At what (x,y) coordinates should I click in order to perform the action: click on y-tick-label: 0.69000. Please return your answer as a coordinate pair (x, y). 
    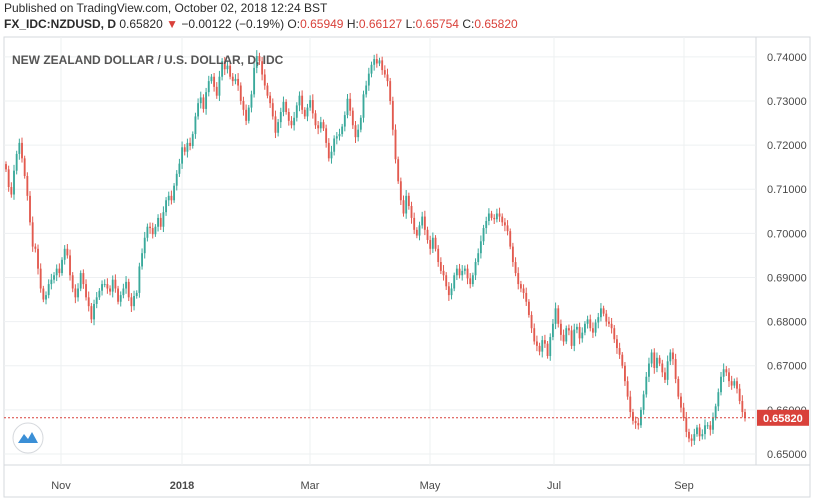
    Looking at the image, I should click on (787, 278).